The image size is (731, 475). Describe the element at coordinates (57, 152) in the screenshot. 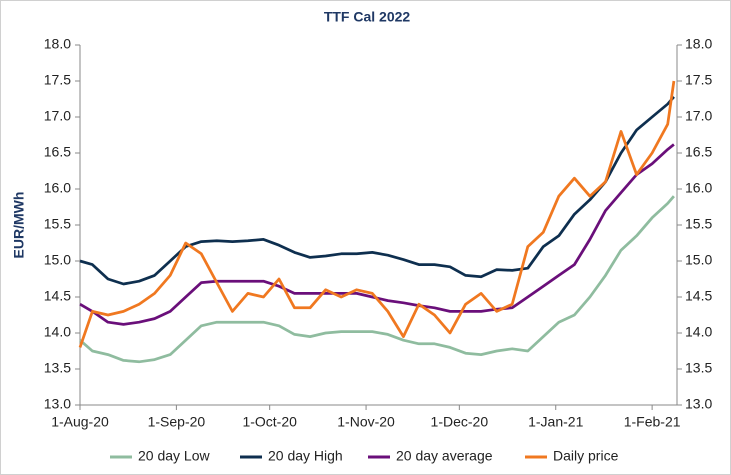

I see `y-tick-label: 16.5` at that location.